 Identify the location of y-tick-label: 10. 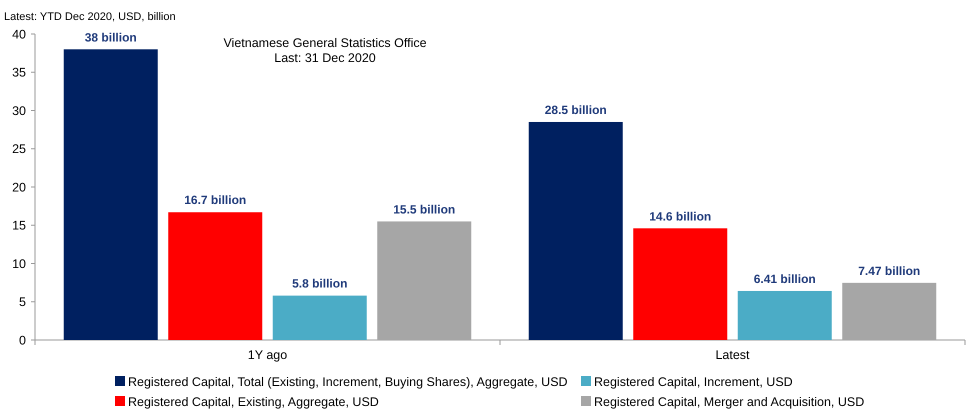
(19, 263).